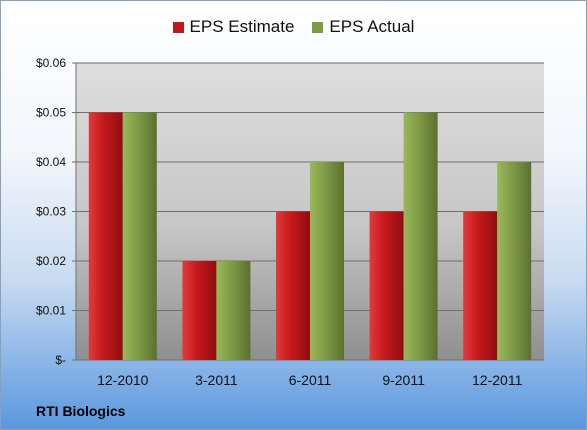 This screenshot has height=430, width=587. Describe the element at coordinates (123, 380) in the screenshot. I see `x-tick-label: 12-2010` at that location.